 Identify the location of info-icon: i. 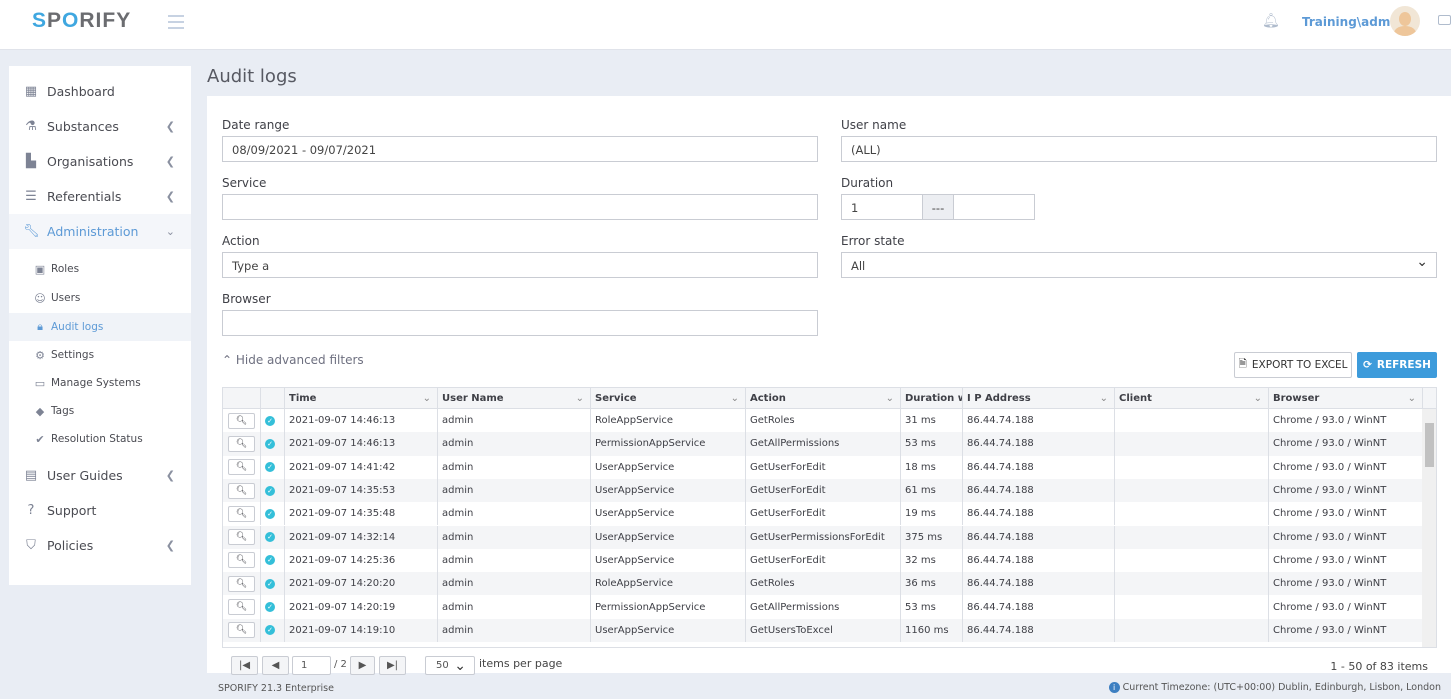
(1114, 687).